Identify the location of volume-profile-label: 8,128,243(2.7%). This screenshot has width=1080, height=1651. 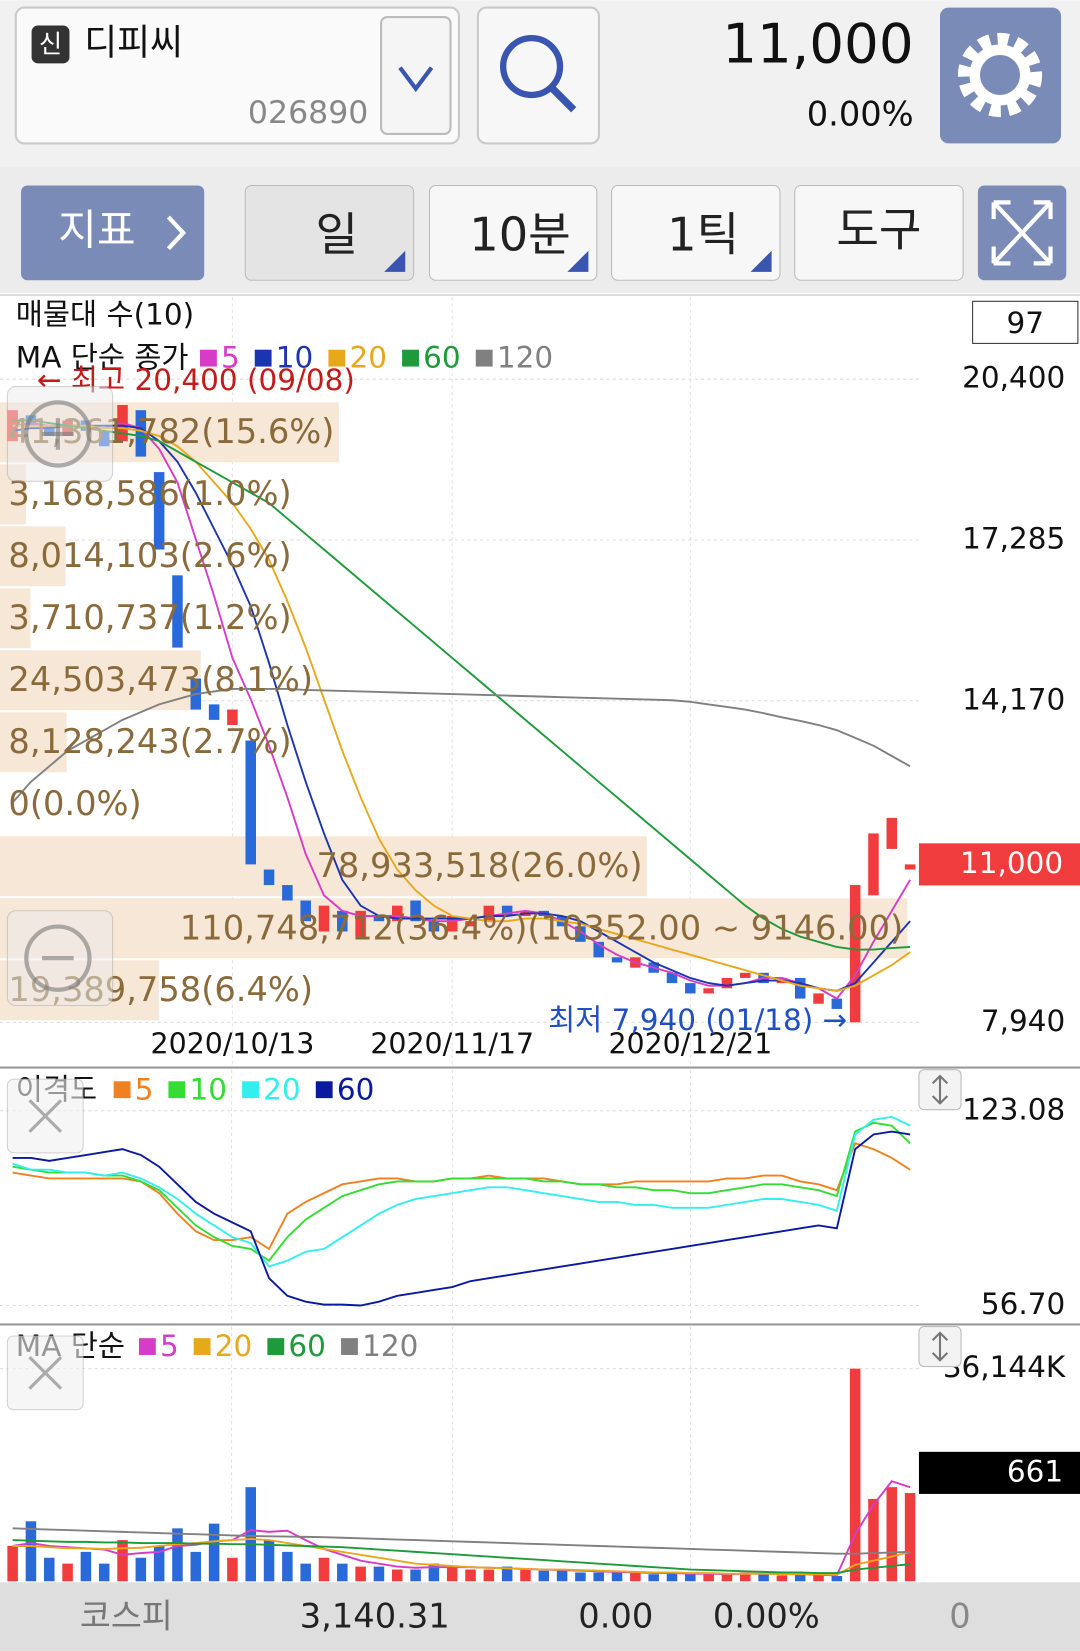
(149, 741).